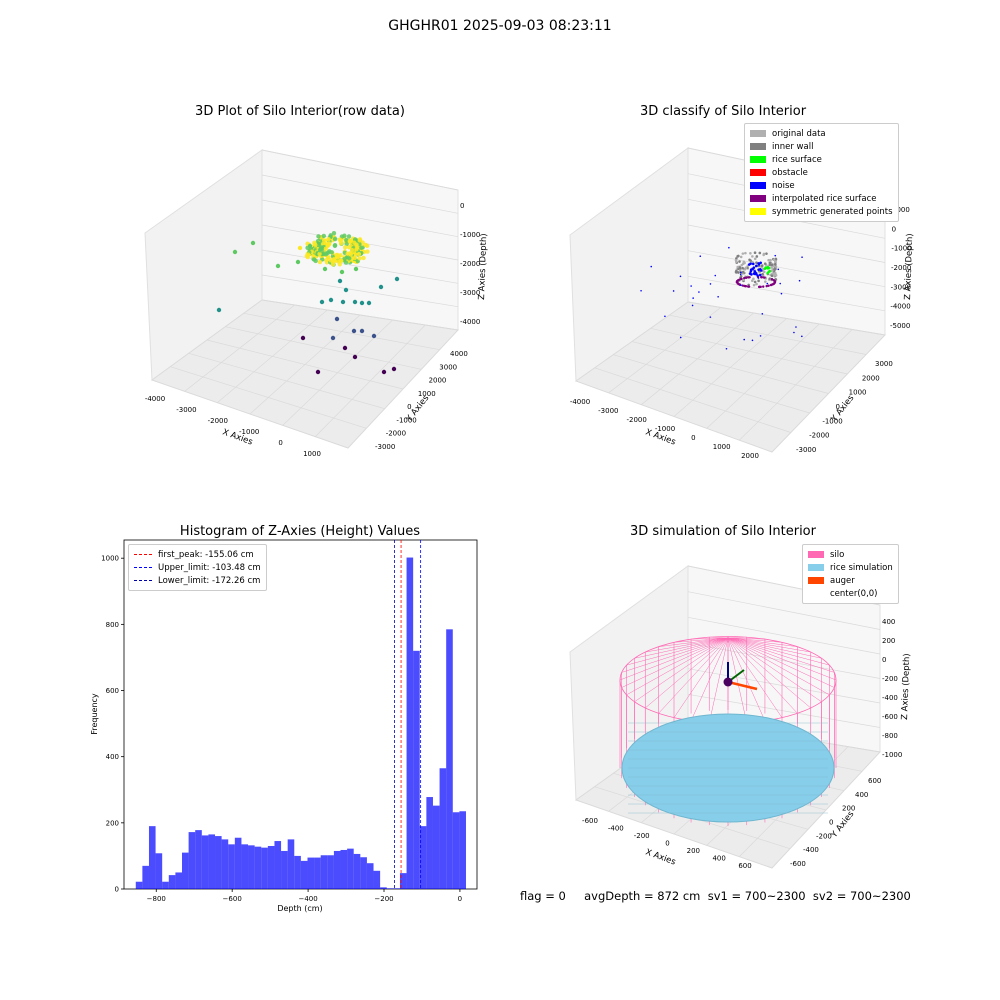  What do you see at coordinates (608, 411) in the screenshot?
I see `classify-x-tick: -3000` at bounding box center [608, 411].